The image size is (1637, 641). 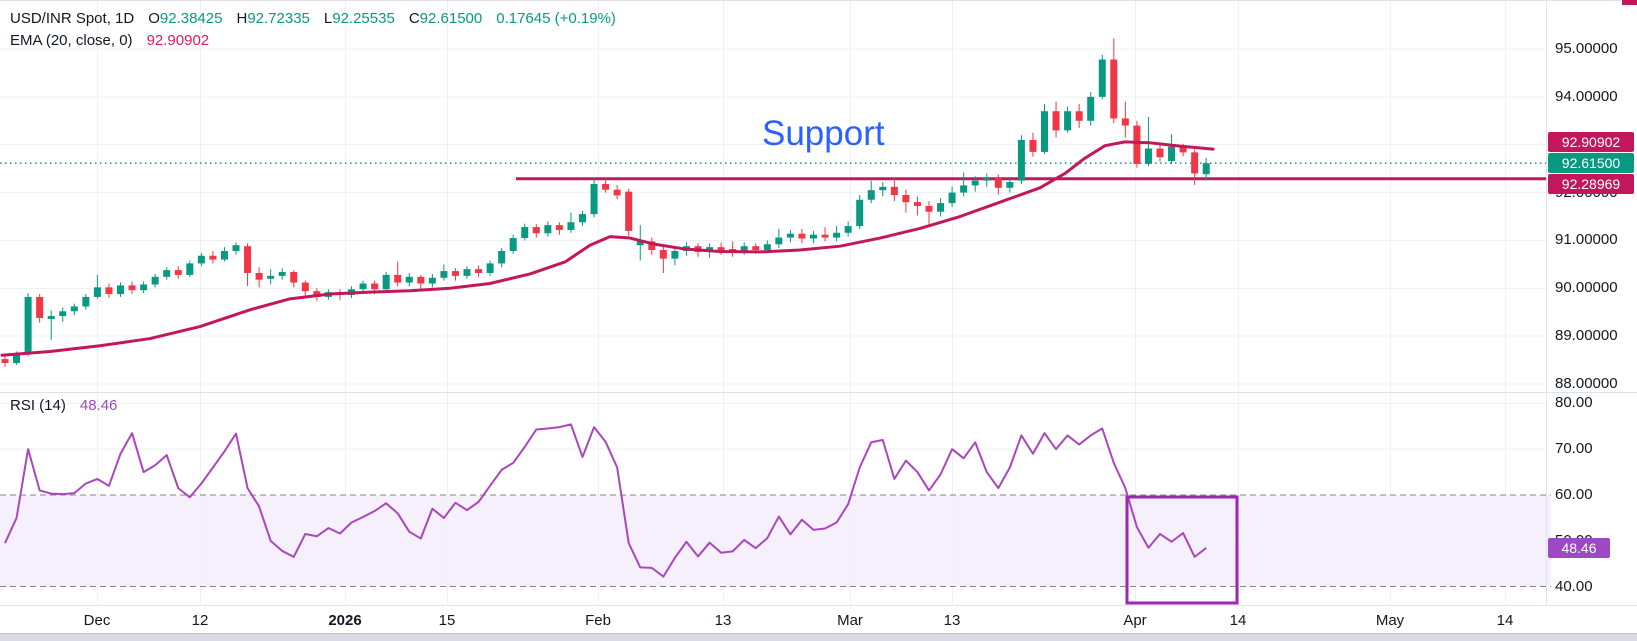 I want to click on time-axis-label: May, so click(x=1390, y=620).